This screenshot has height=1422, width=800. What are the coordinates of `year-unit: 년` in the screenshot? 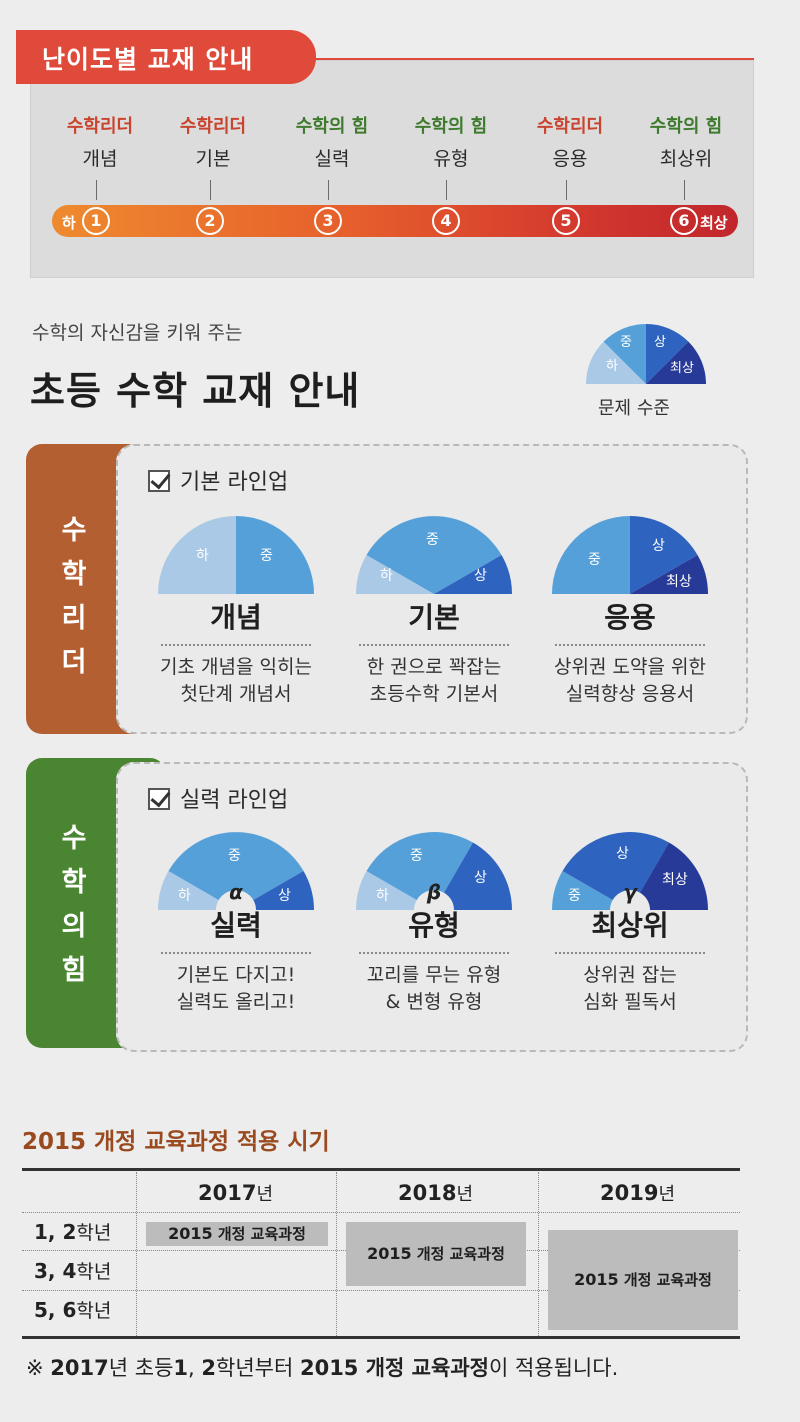 It's located at (667, 1194).